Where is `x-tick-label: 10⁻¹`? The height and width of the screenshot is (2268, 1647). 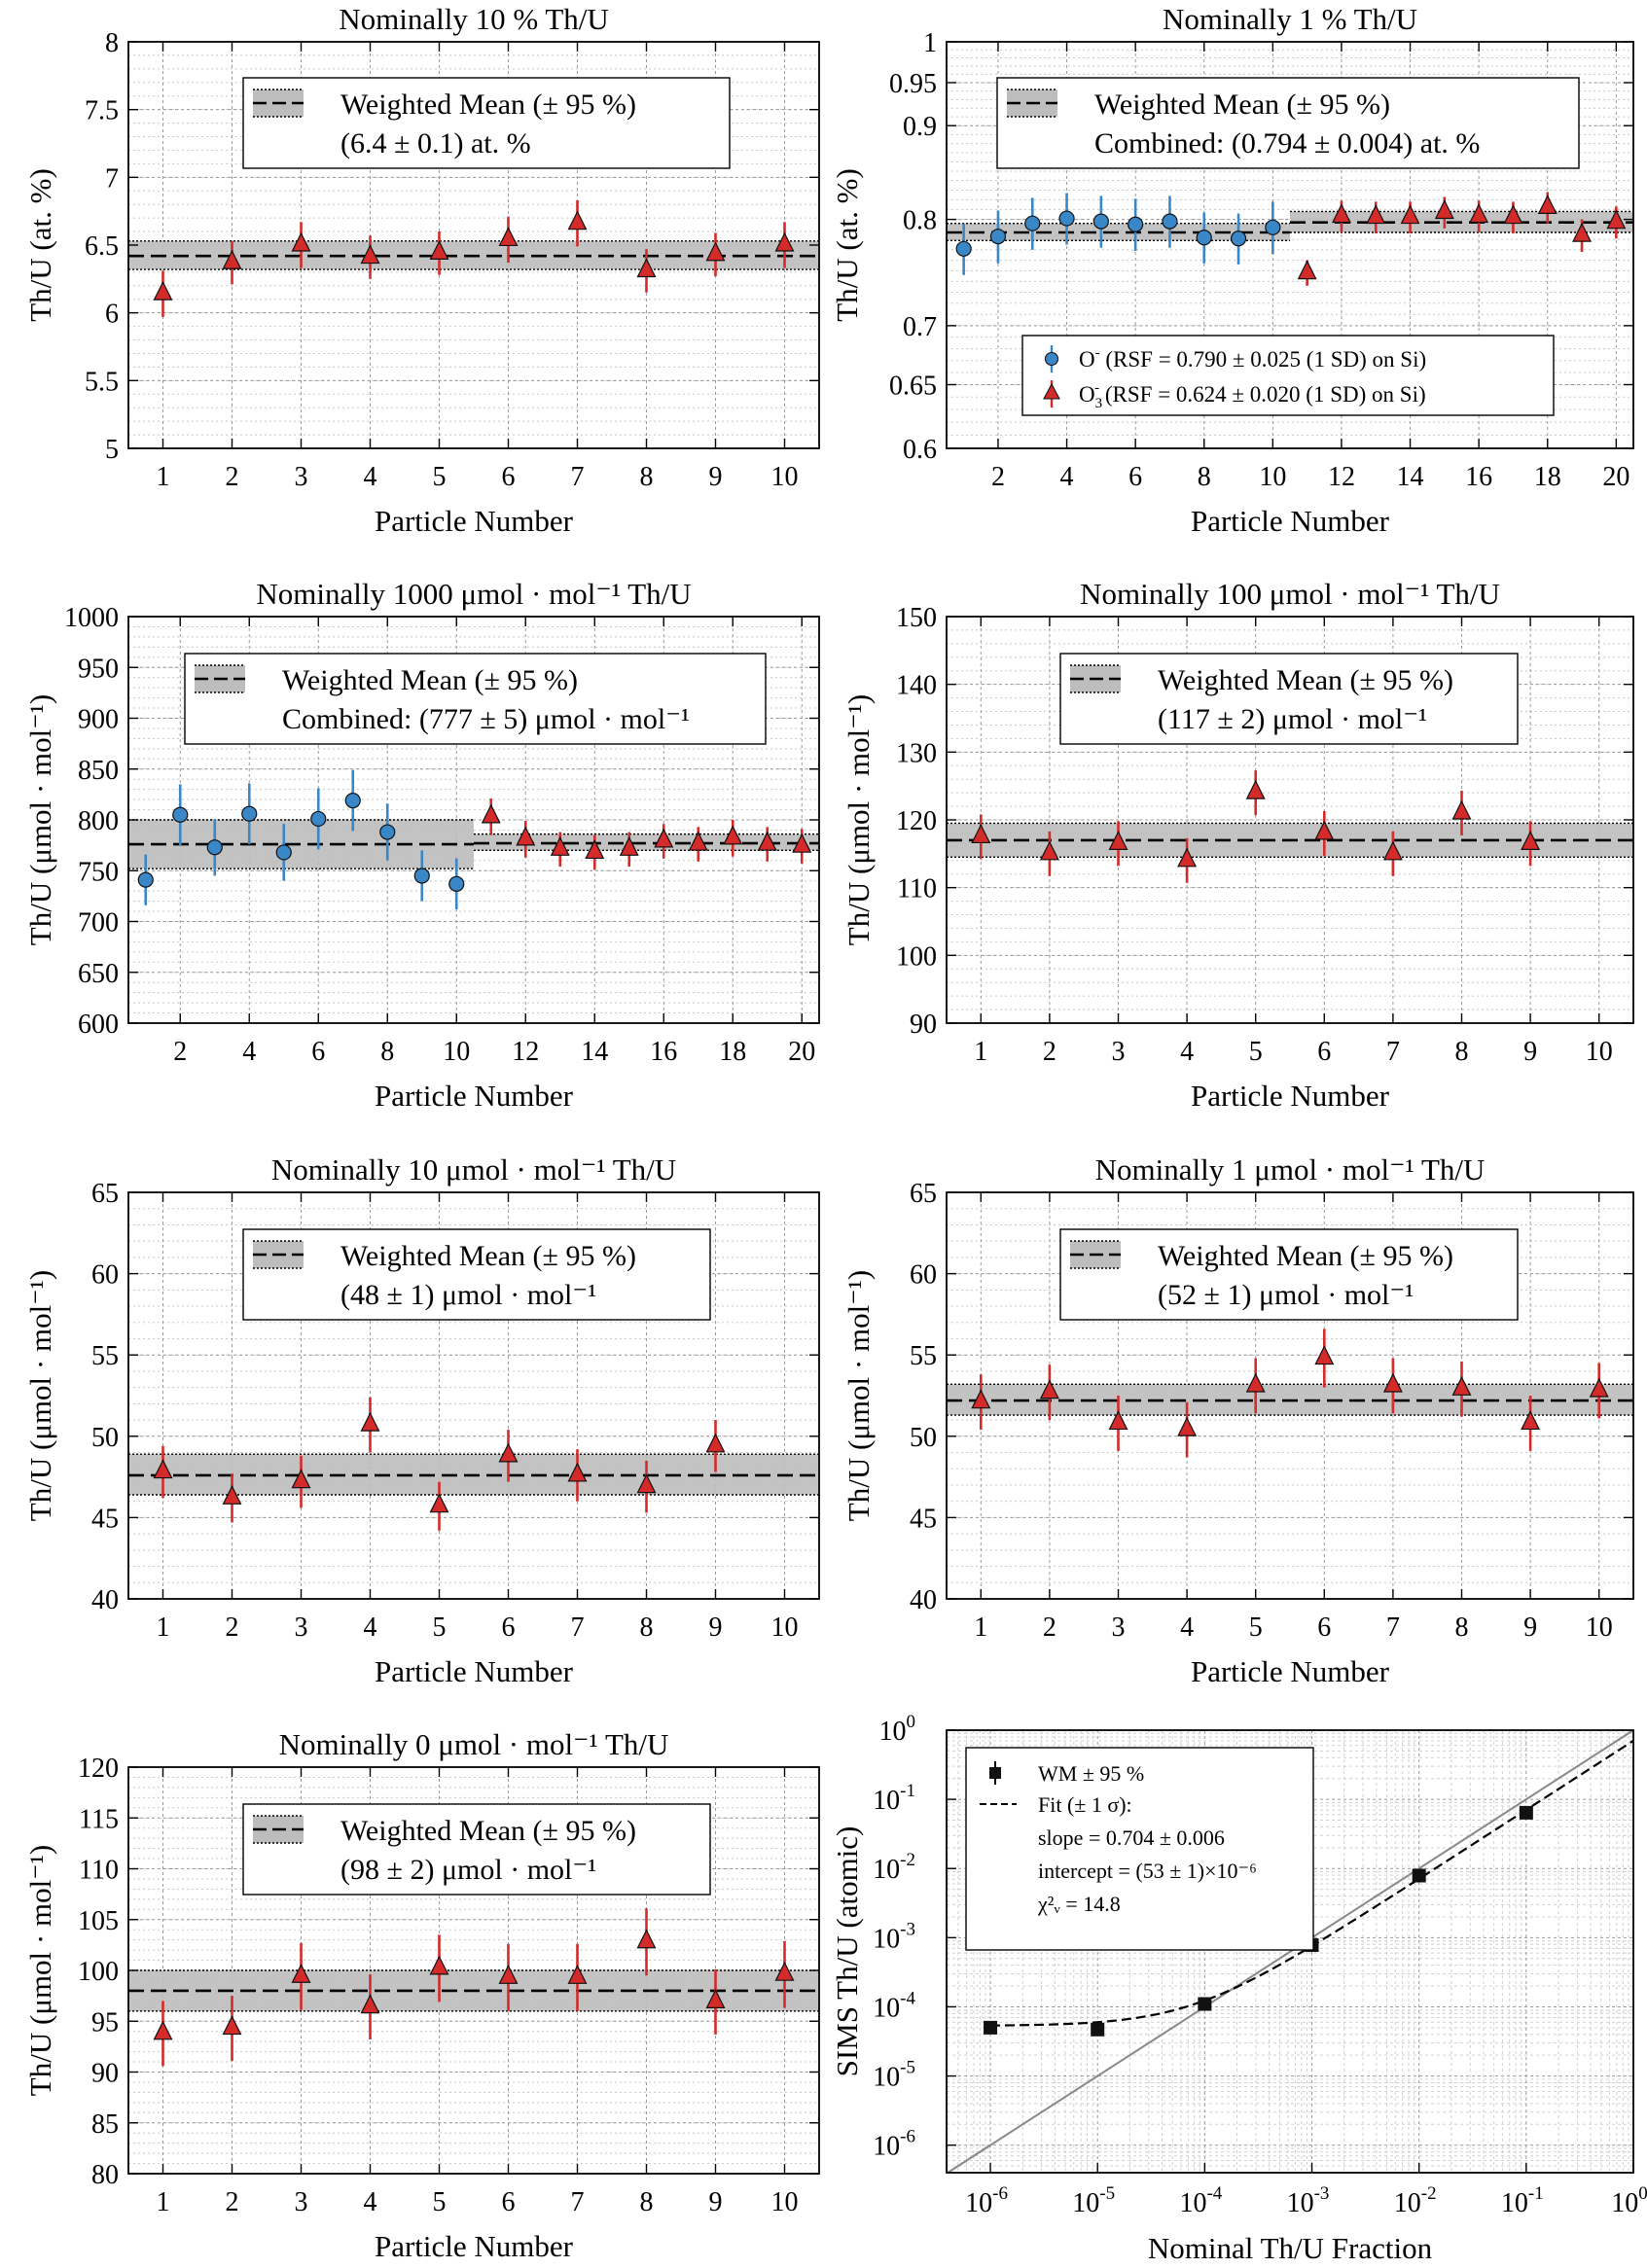 x-tick-label: 10⁻¹ is located at coordinates (1522, 2200).